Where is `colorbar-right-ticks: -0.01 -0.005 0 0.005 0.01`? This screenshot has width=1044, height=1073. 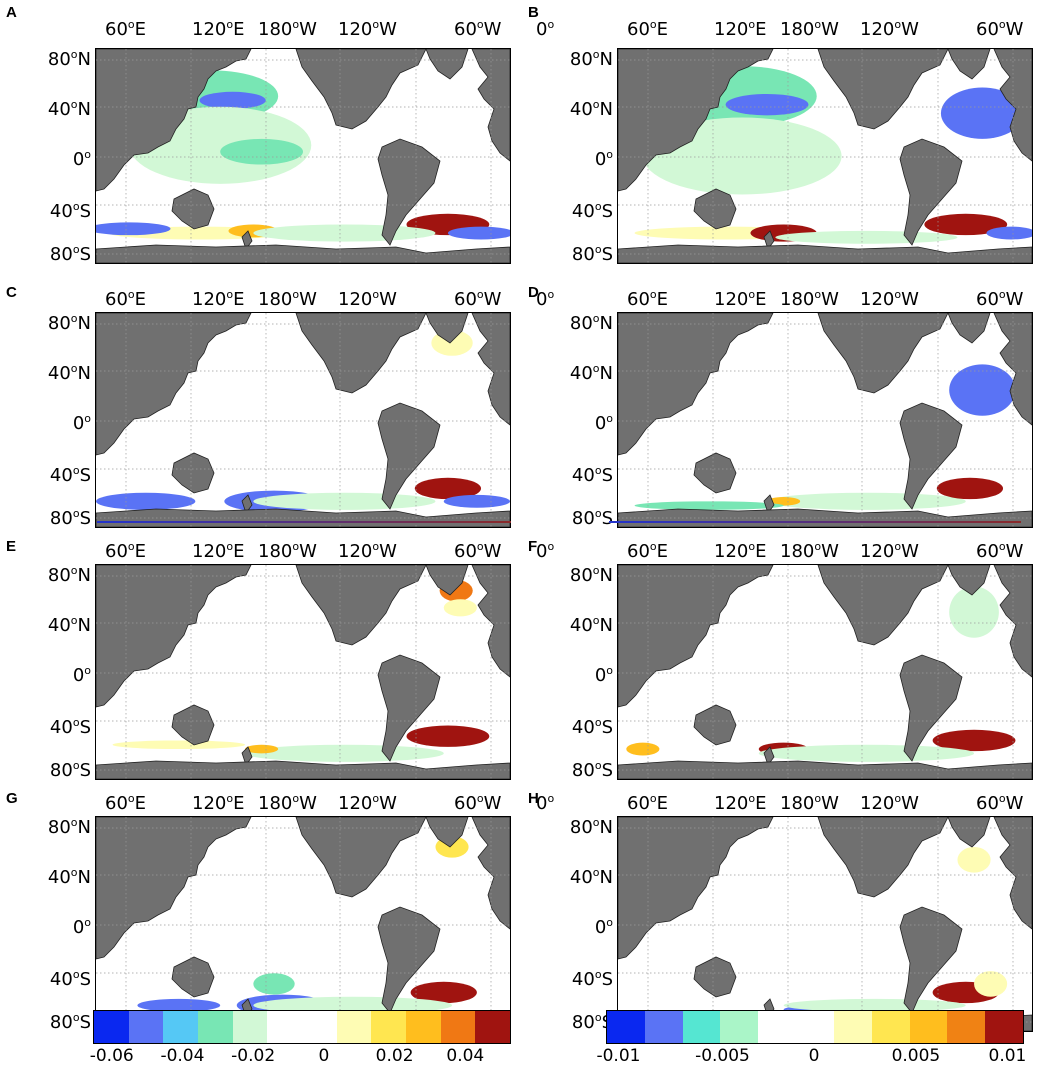 colorbar-right-ticks: -0.01 -0.005 0 0.005 0.01 is located at coordinates (811, 1058).